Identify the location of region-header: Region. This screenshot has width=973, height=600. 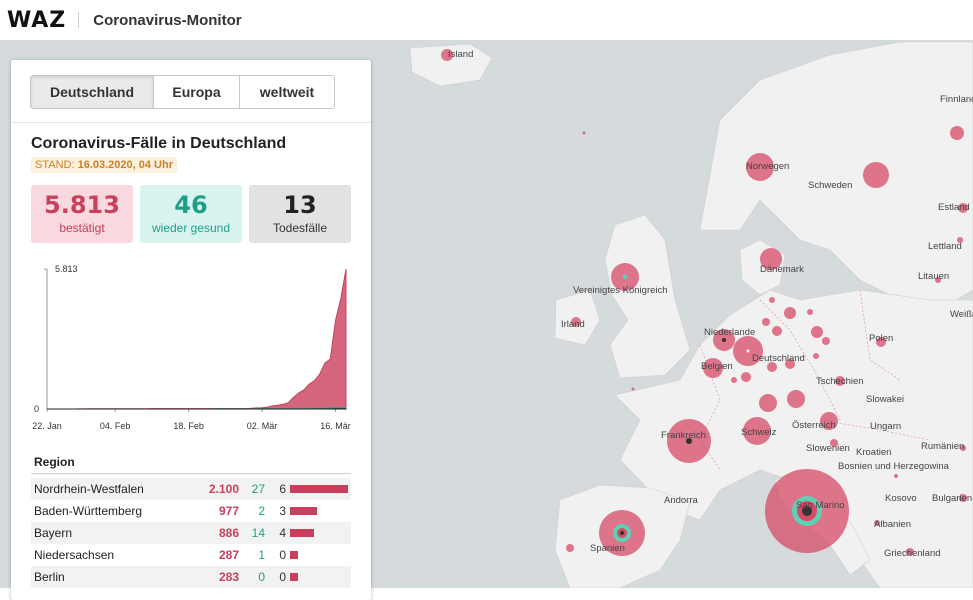
(54, 462).